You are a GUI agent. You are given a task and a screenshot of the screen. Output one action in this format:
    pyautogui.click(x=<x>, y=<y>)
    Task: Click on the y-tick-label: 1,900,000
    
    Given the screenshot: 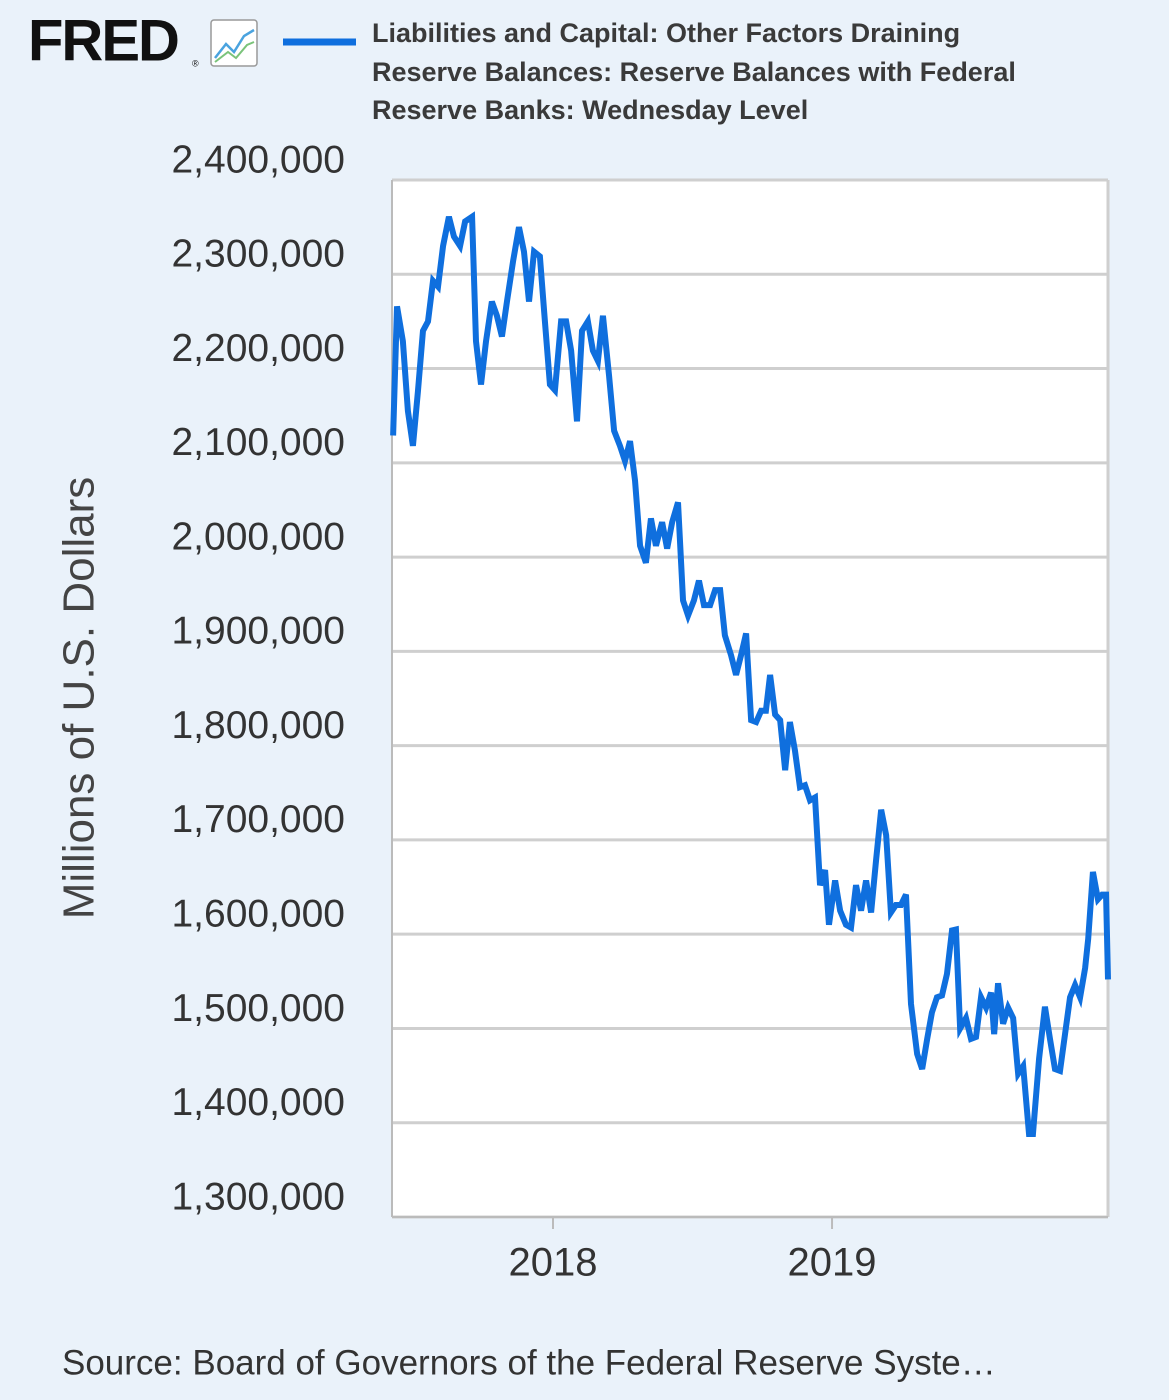 What is the action you would take?
    pyautogui.click(x=258, y=631)
    